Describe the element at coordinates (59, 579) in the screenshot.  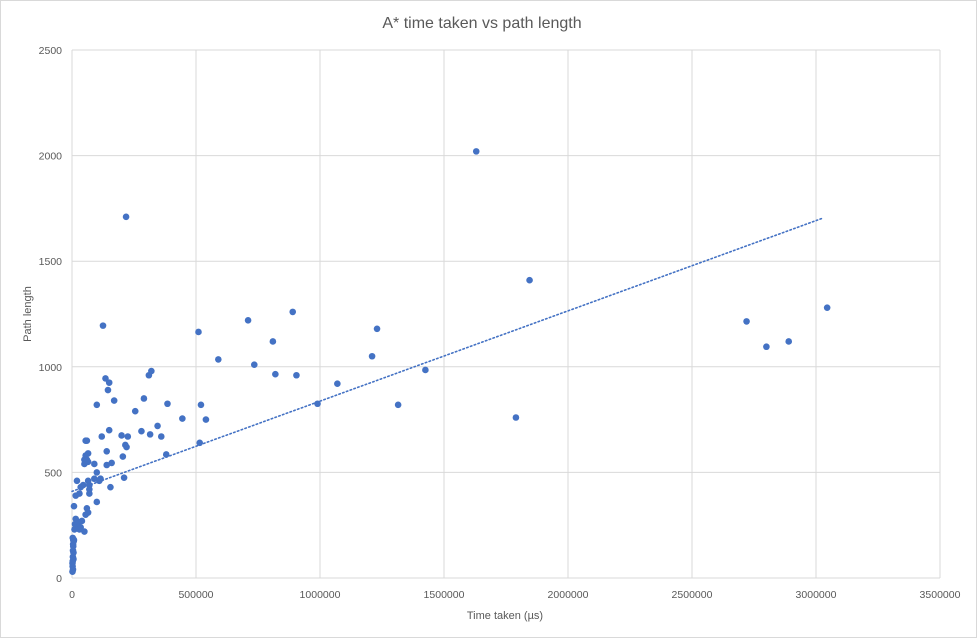
I see `y-tick-label: 0` at that location.